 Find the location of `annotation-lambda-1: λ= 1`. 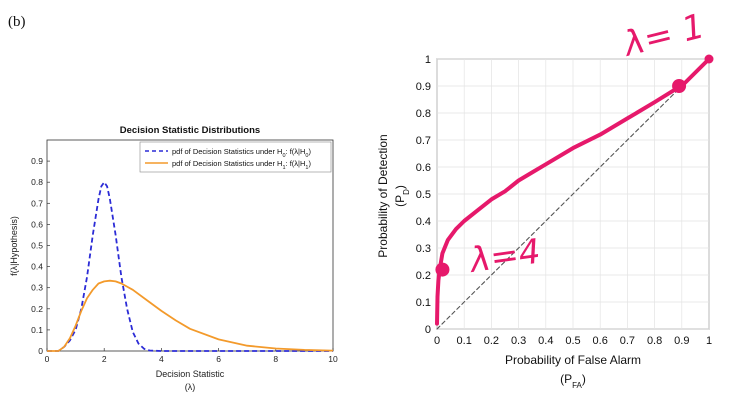

annotation-lambda-1: λ= 1 is located at coordinates (663, 35).